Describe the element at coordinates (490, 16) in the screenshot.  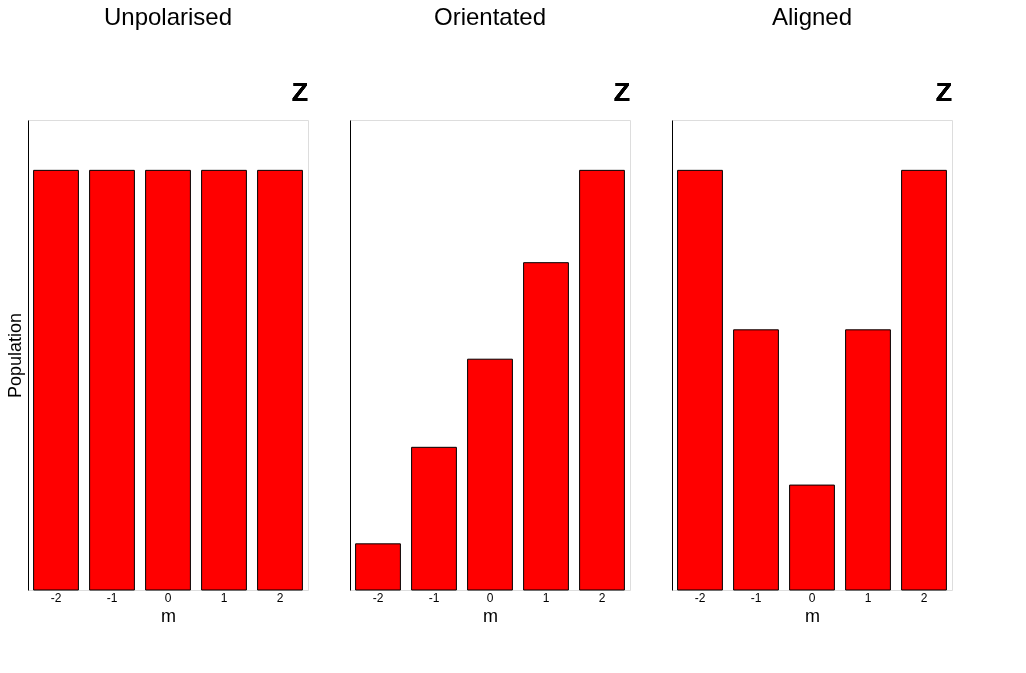
I see `chart-title: Orientated` at that location.